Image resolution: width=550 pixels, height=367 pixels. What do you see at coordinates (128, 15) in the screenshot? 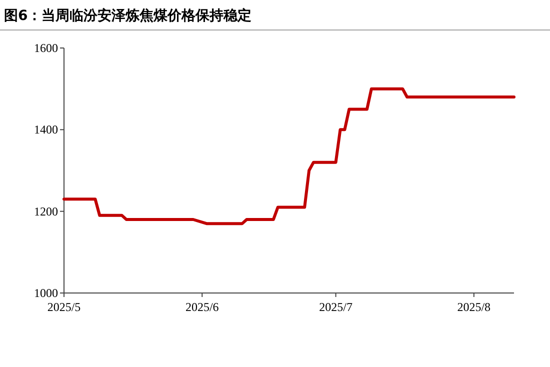
I see `chart-title: 图6：当周临汾安泽炼焦煤价格保持稳定` at bounding box center [128, 15].